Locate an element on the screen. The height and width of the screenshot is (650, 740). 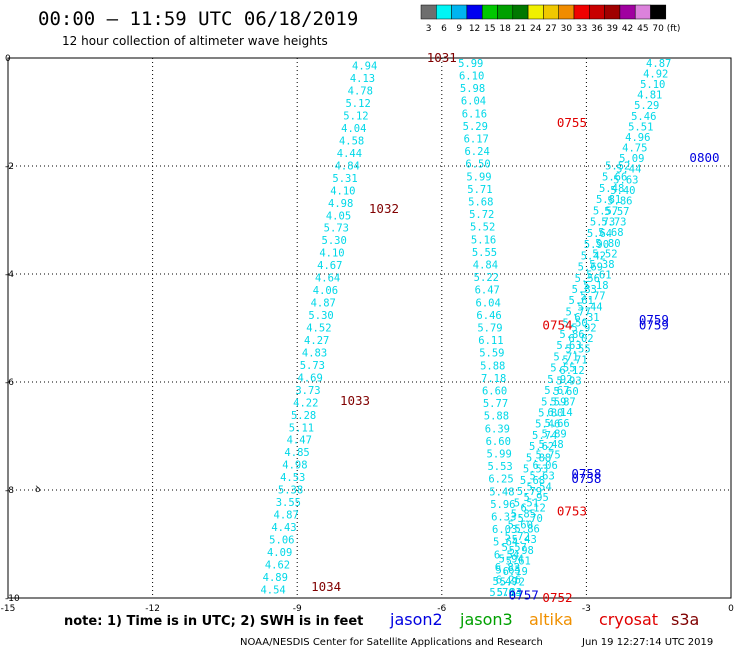
coast-mark: ꝺ is located at coordinates (37, 490).